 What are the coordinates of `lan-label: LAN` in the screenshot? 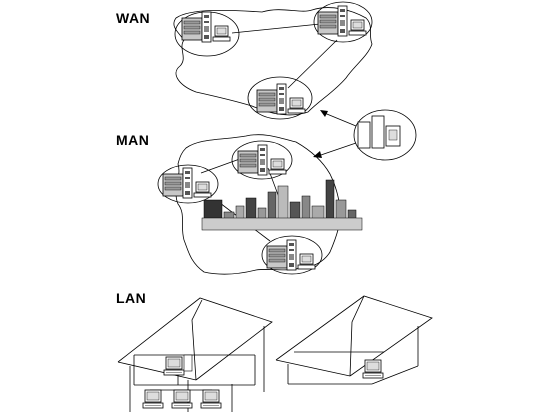 It's located at (131, 298).